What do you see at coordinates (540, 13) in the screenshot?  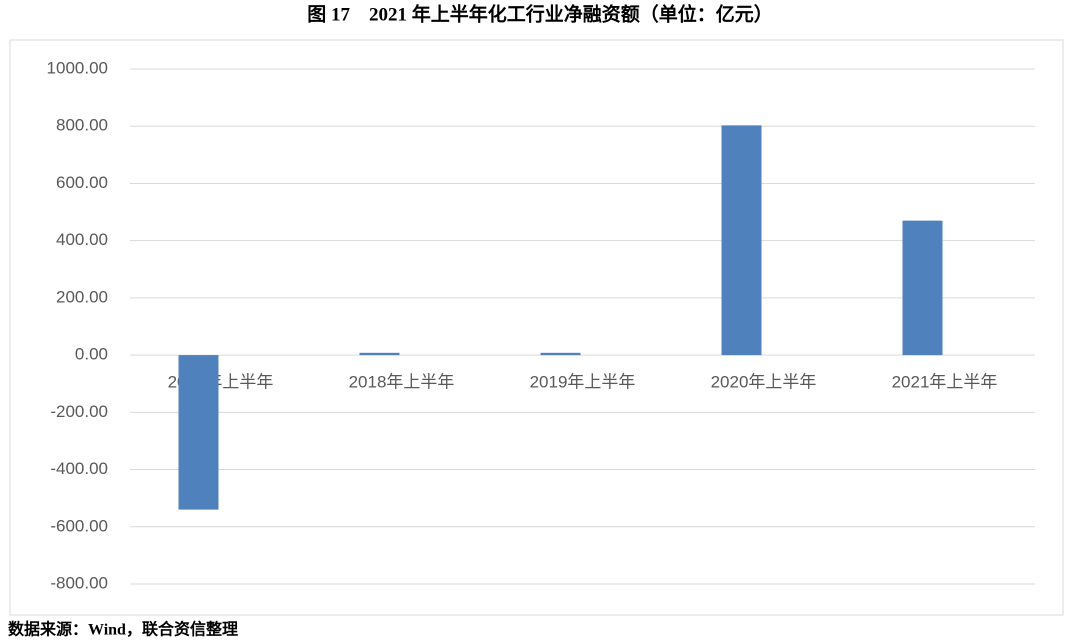 I see `chart-title: 图 17 2021 年上半年化工行业净融资额（单位：亿元）` at bounding box center [540, 13].